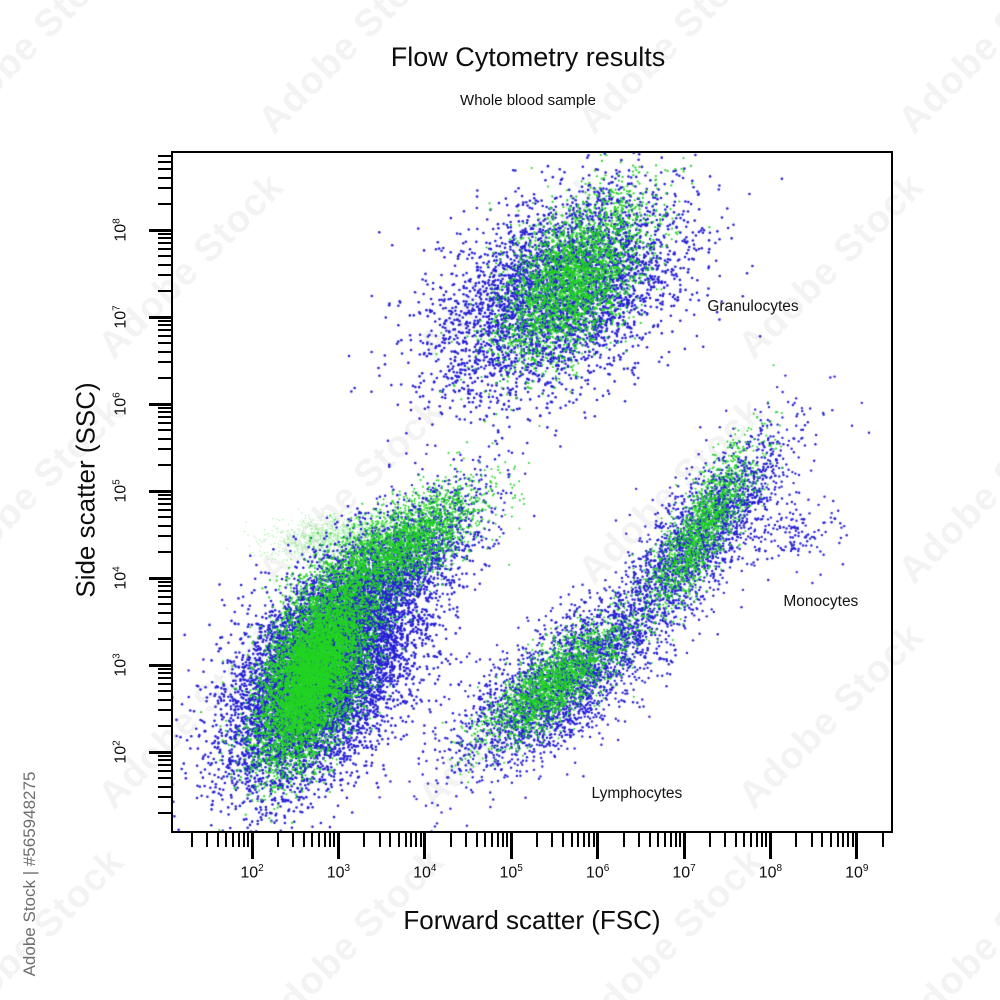 This screenshot has height=1000, width=1000. I want to click on x-tick-label: 10⁸, so click(770, 872).